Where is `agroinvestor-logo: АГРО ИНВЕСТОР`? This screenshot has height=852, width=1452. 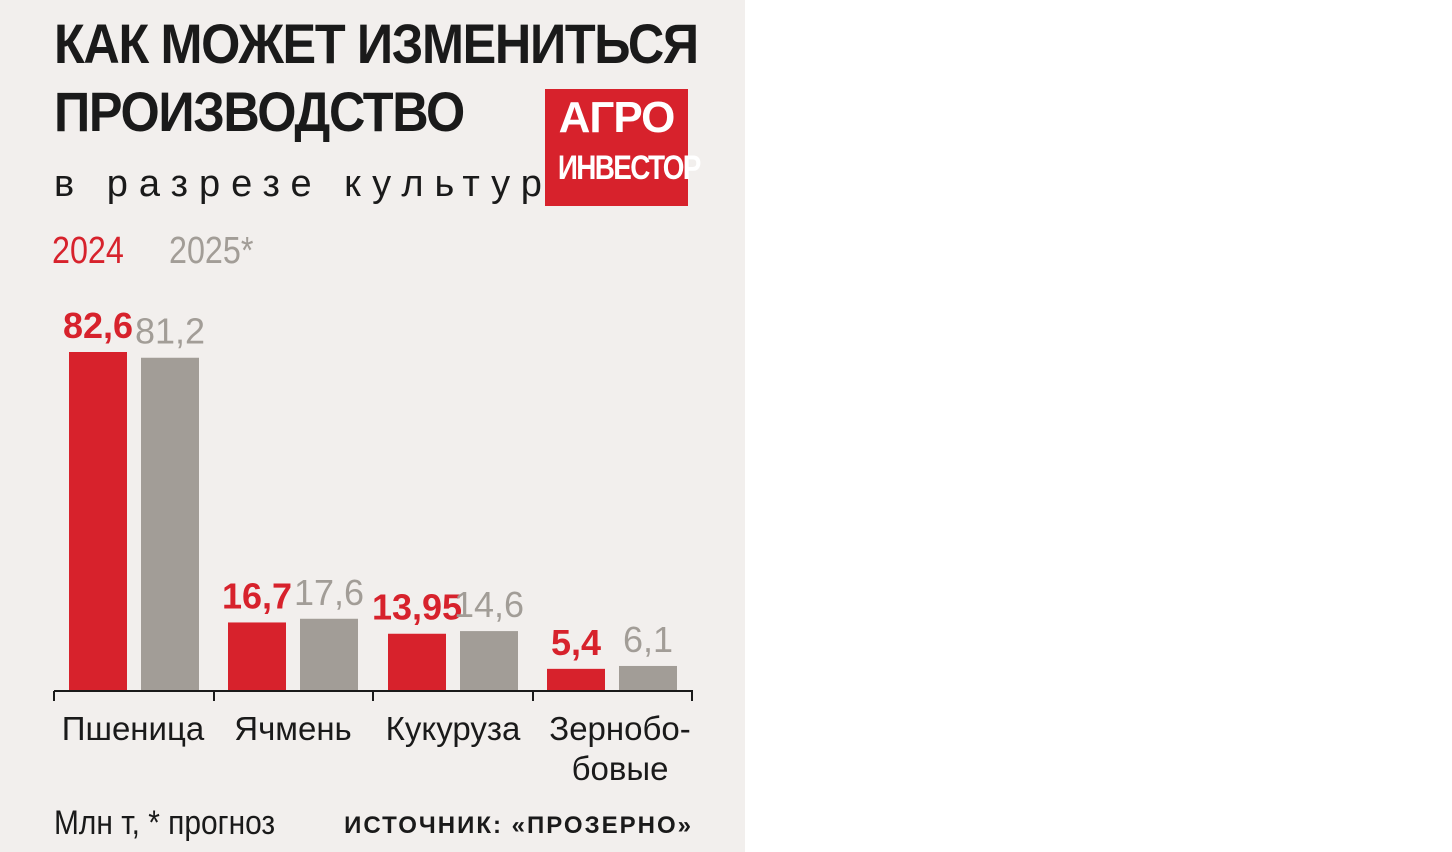 agroinvestor-logo: АГРО ИНВЕСТОР is located at coordinates (623, 147).